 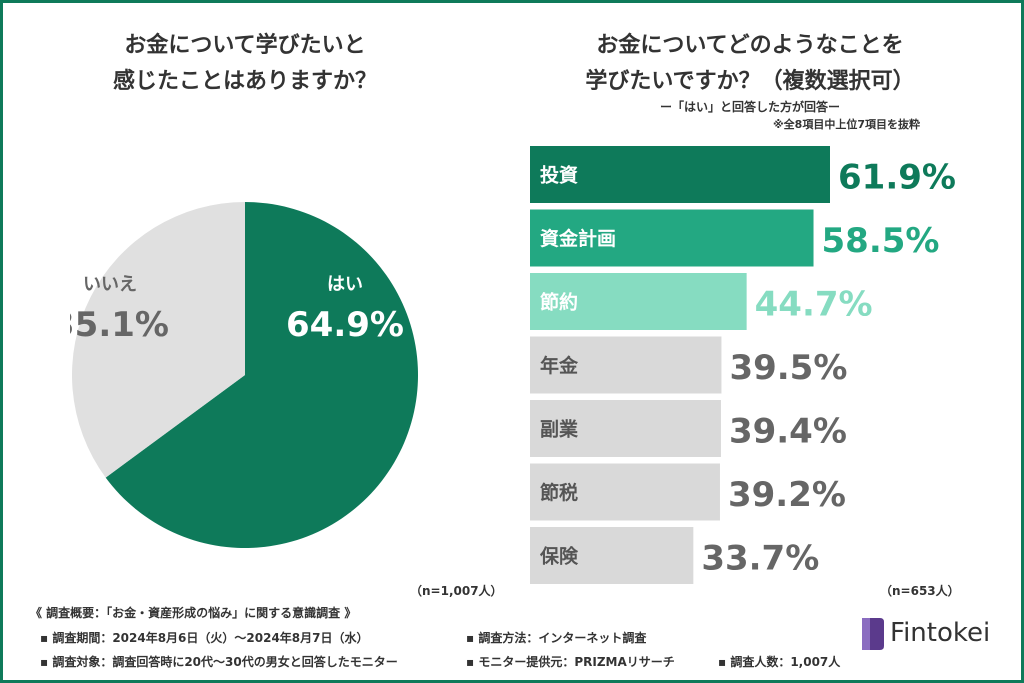 I want to click on pie-label-yes: はい, so click(x=345, y=284).